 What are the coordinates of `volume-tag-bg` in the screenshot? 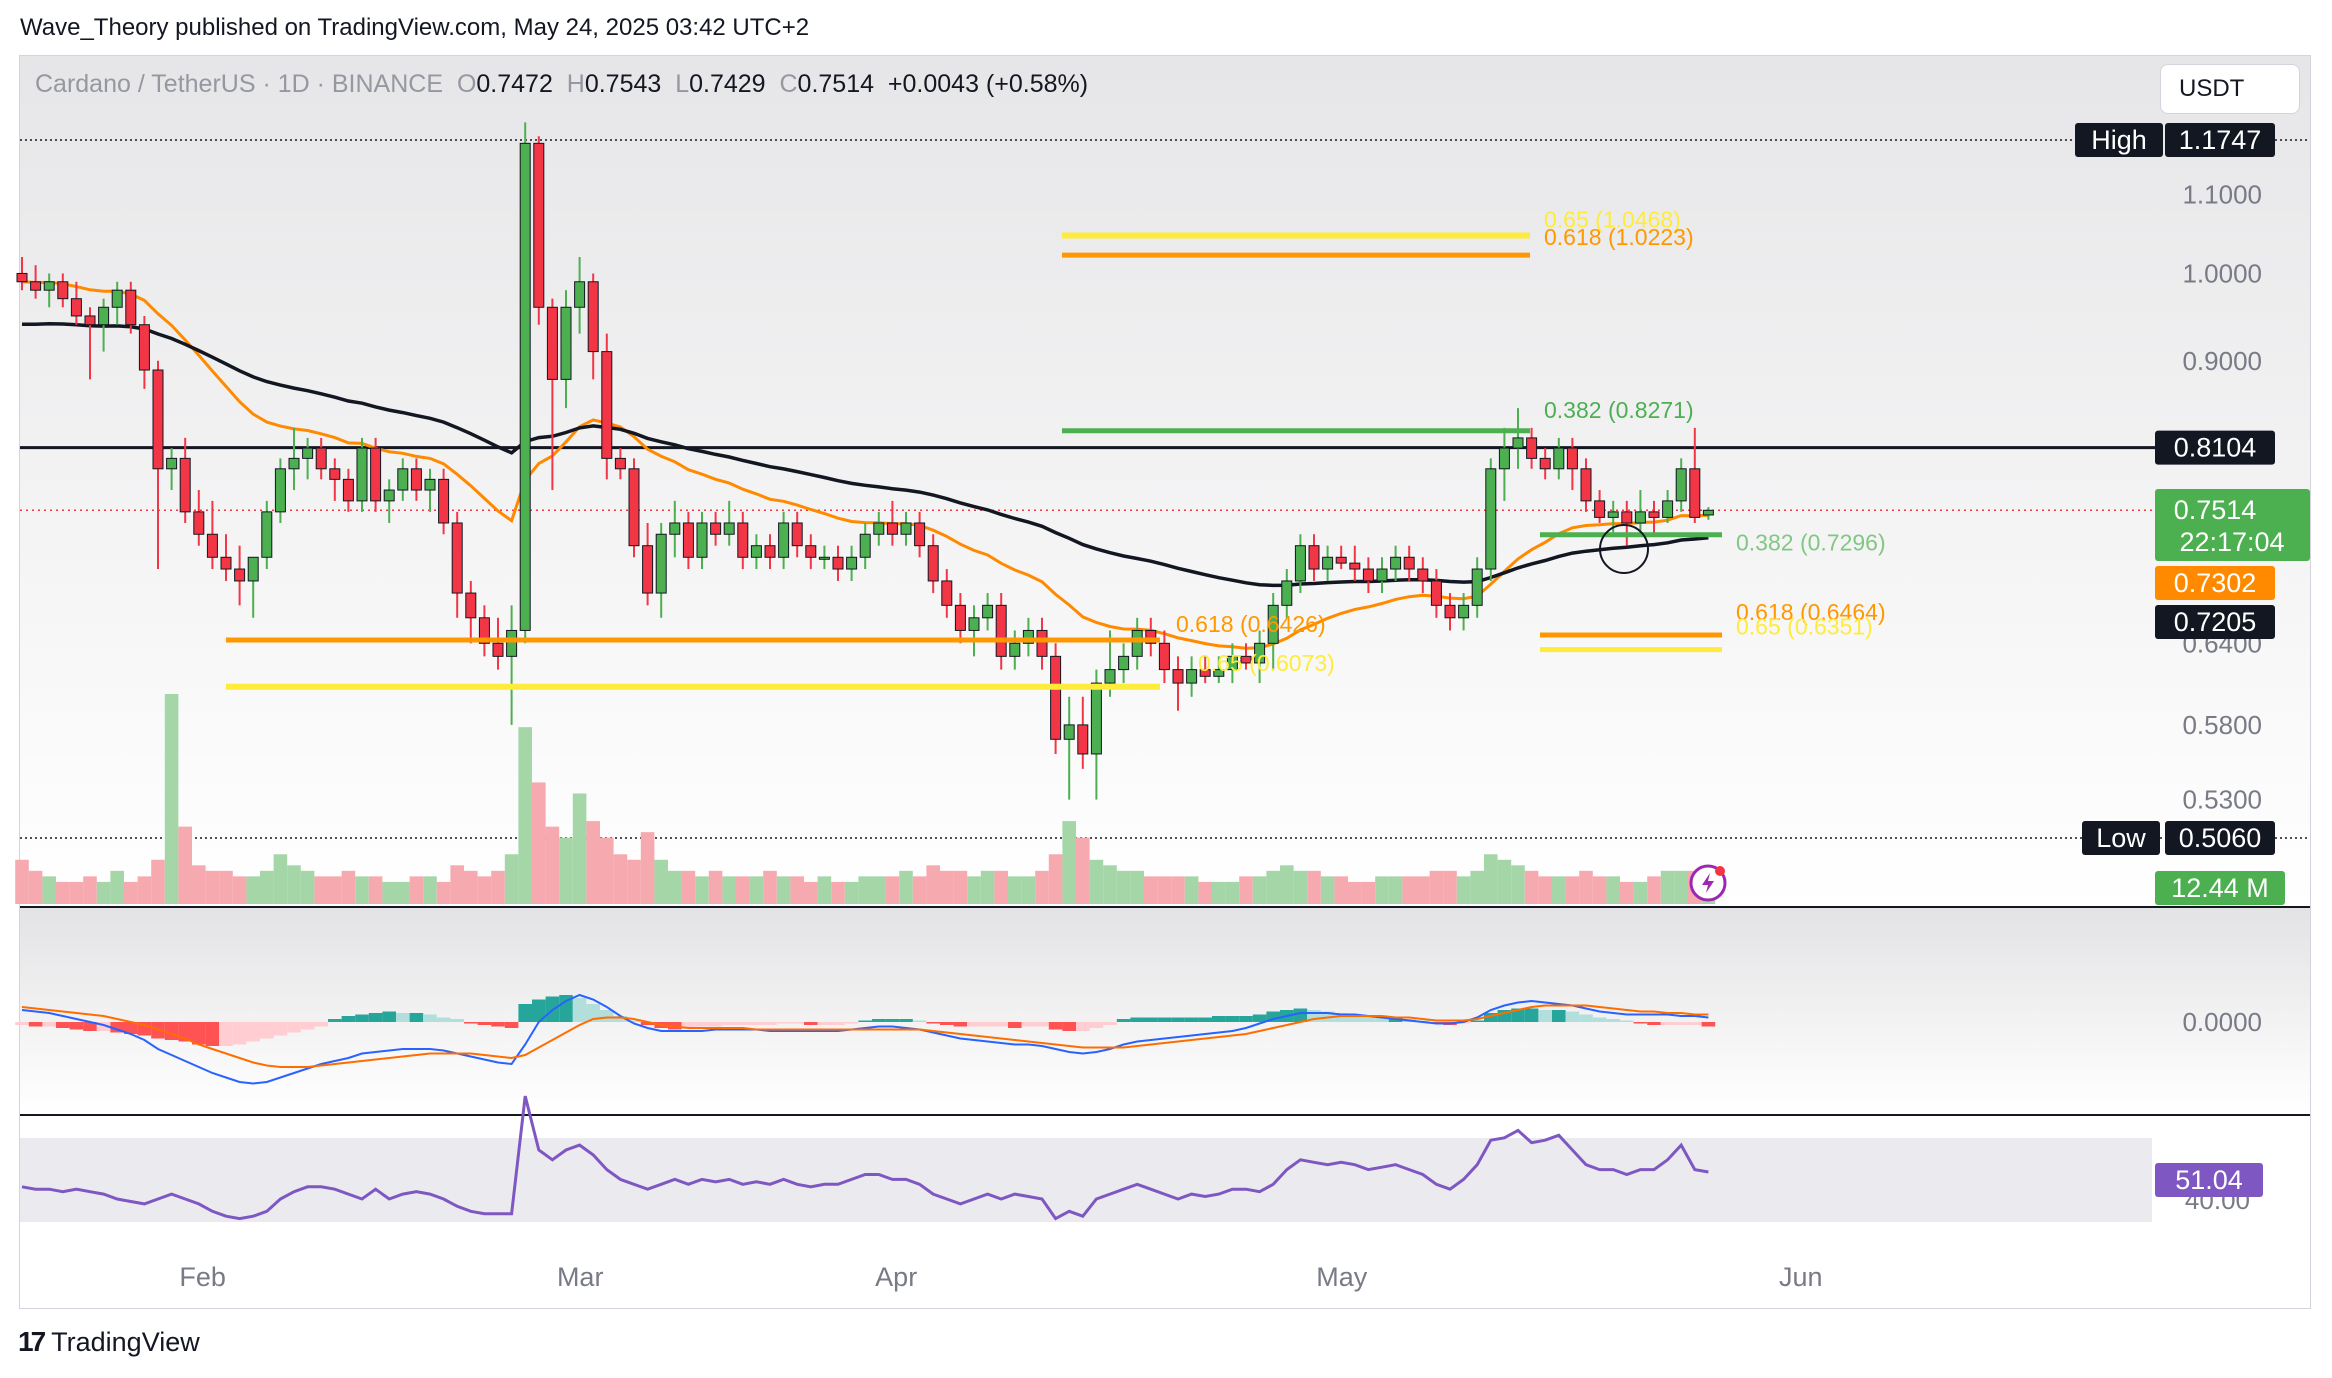 It's located at (2220, 888).